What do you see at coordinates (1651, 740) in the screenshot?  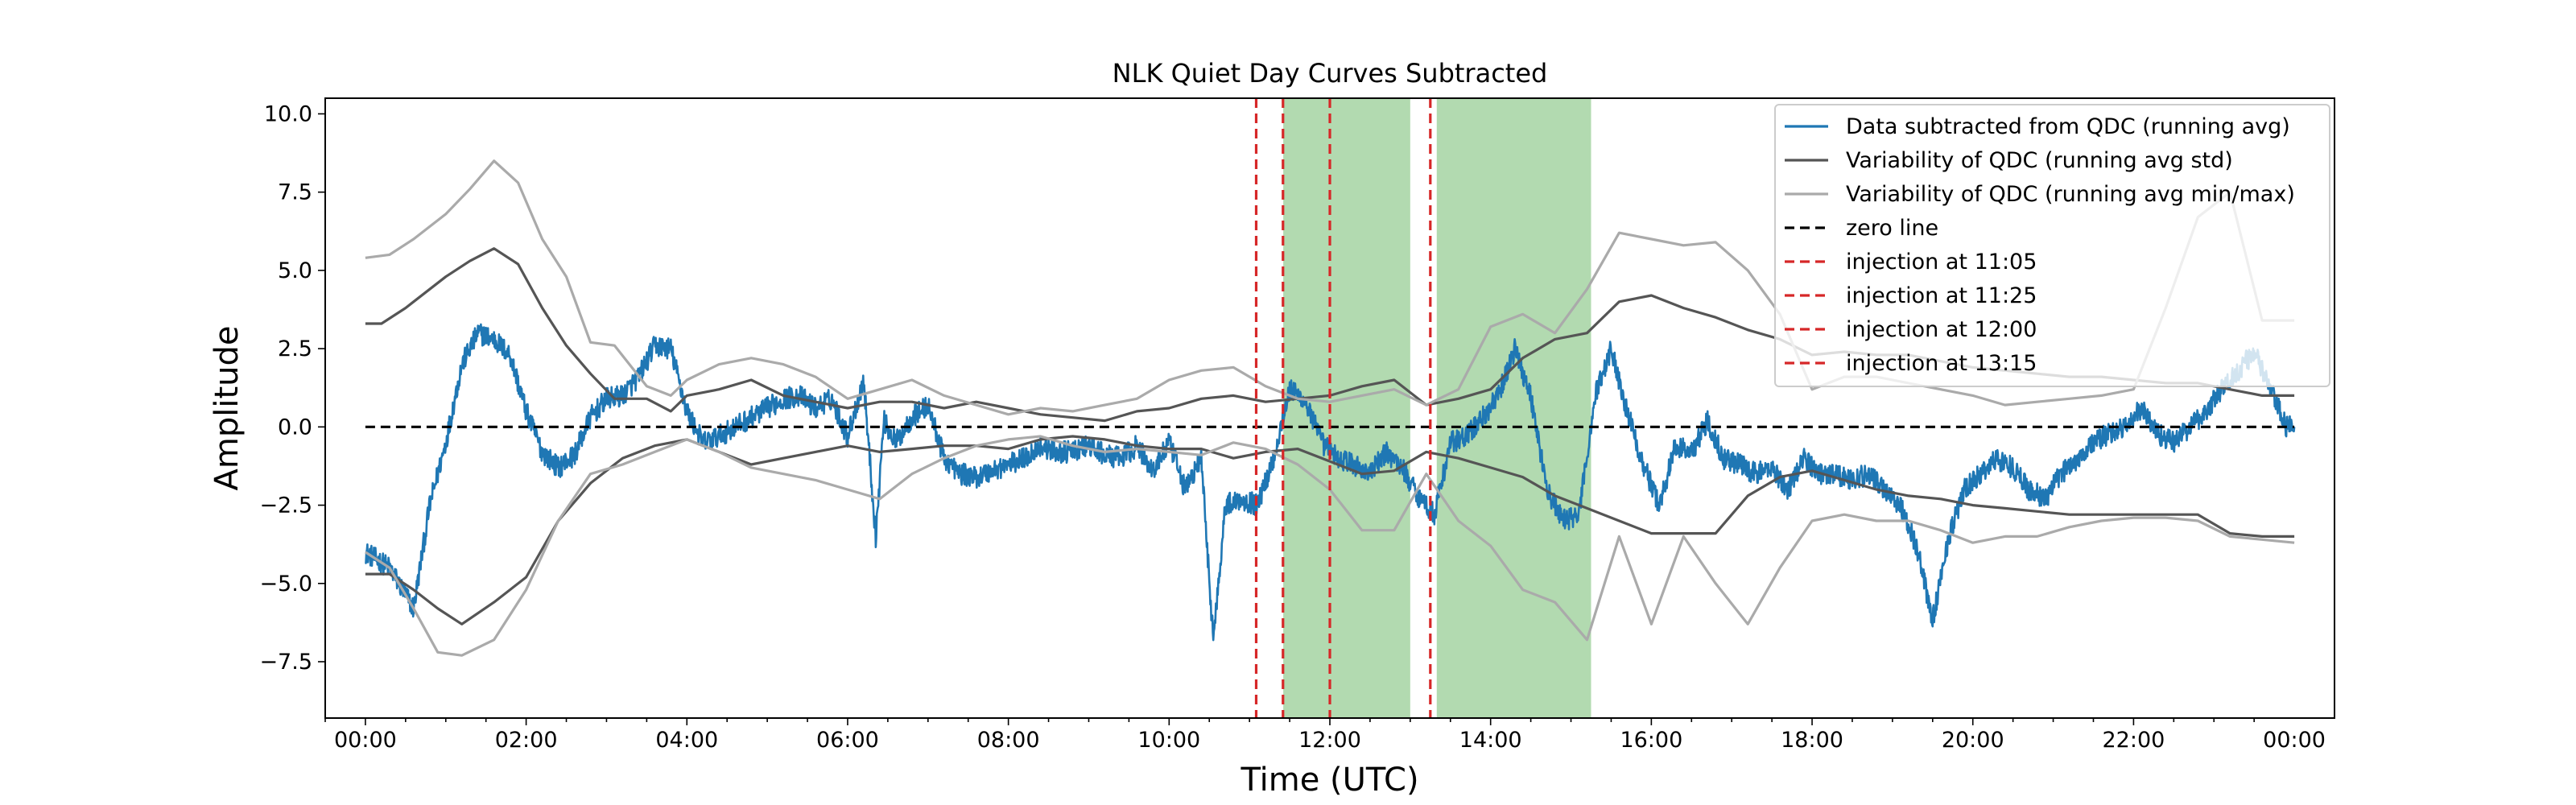 I see `x-tick-label: 16:00` at bounding box center [1651, 740].